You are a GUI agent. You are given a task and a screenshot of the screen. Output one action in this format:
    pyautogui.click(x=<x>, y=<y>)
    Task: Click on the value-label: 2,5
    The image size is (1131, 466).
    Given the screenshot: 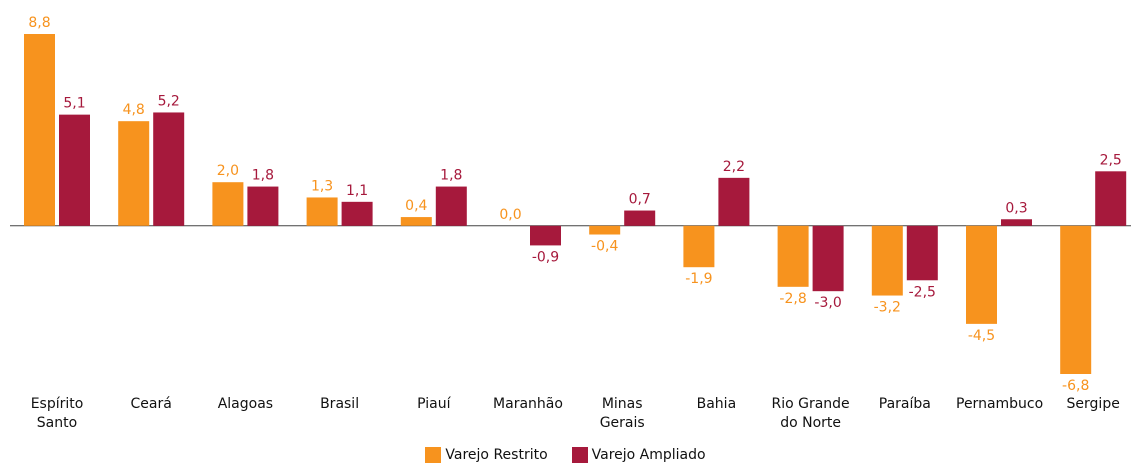 What is the action you would take?
    pyautogui.click(x=1111, y=160)
    